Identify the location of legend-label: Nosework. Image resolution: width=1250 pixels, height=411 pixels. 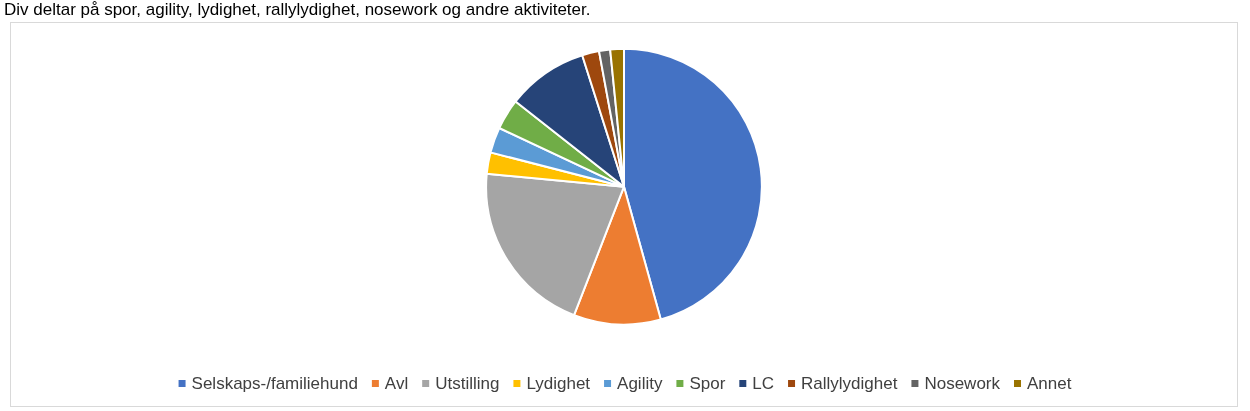
(962, 383).